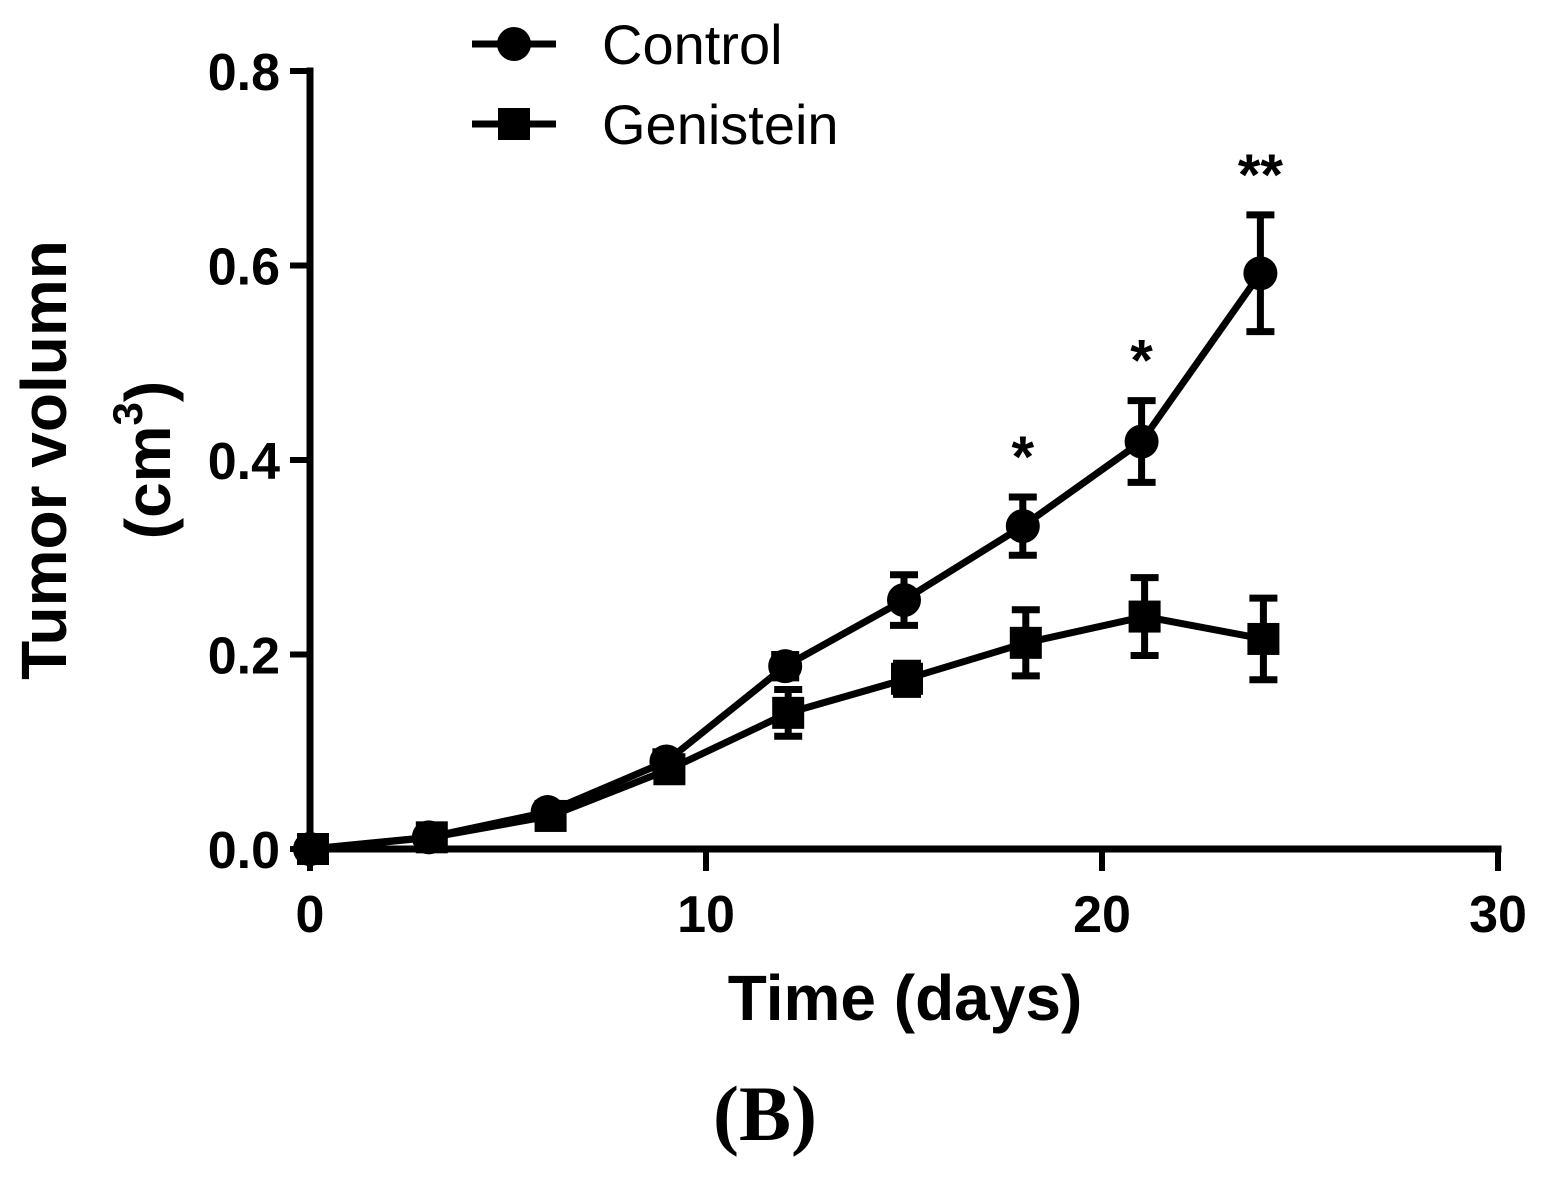 The image size is (1550, 1177). Describe the element at coordinates (514, 124) in the screenshot. I see `legend-marker-square` at that location.